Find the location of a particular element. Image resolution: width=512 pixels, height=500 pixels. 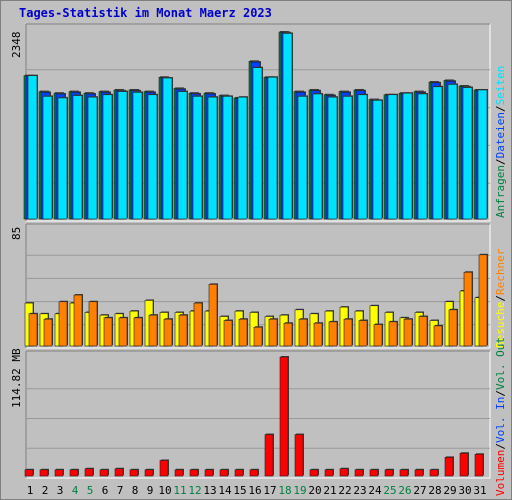

x-tick-label-day-22: 22 is located at coordinates (345, 490).